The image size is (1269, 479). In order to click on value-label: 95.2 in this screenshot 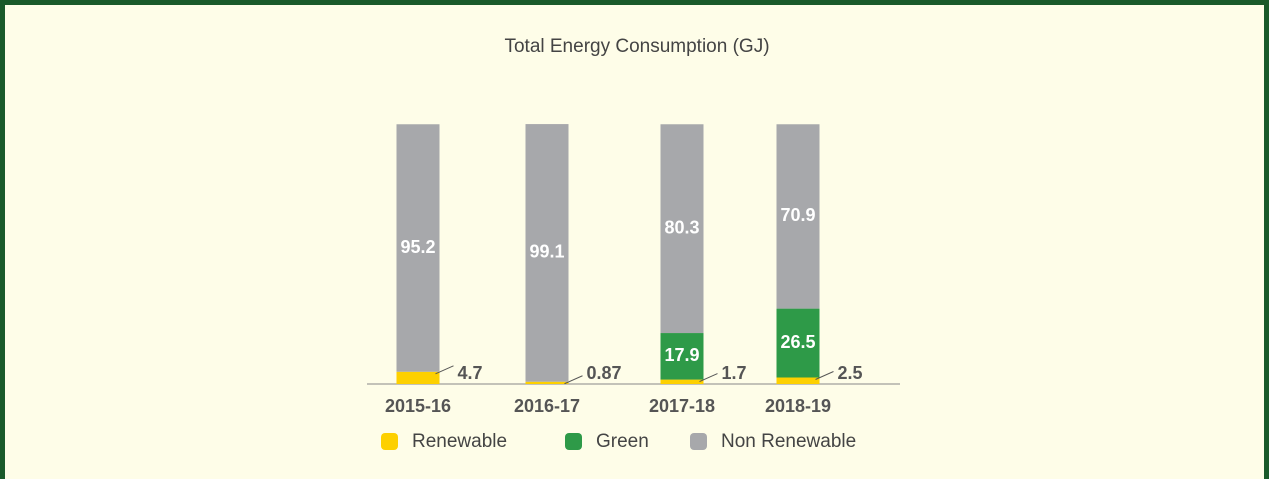, I will do `click(417, 247)`.